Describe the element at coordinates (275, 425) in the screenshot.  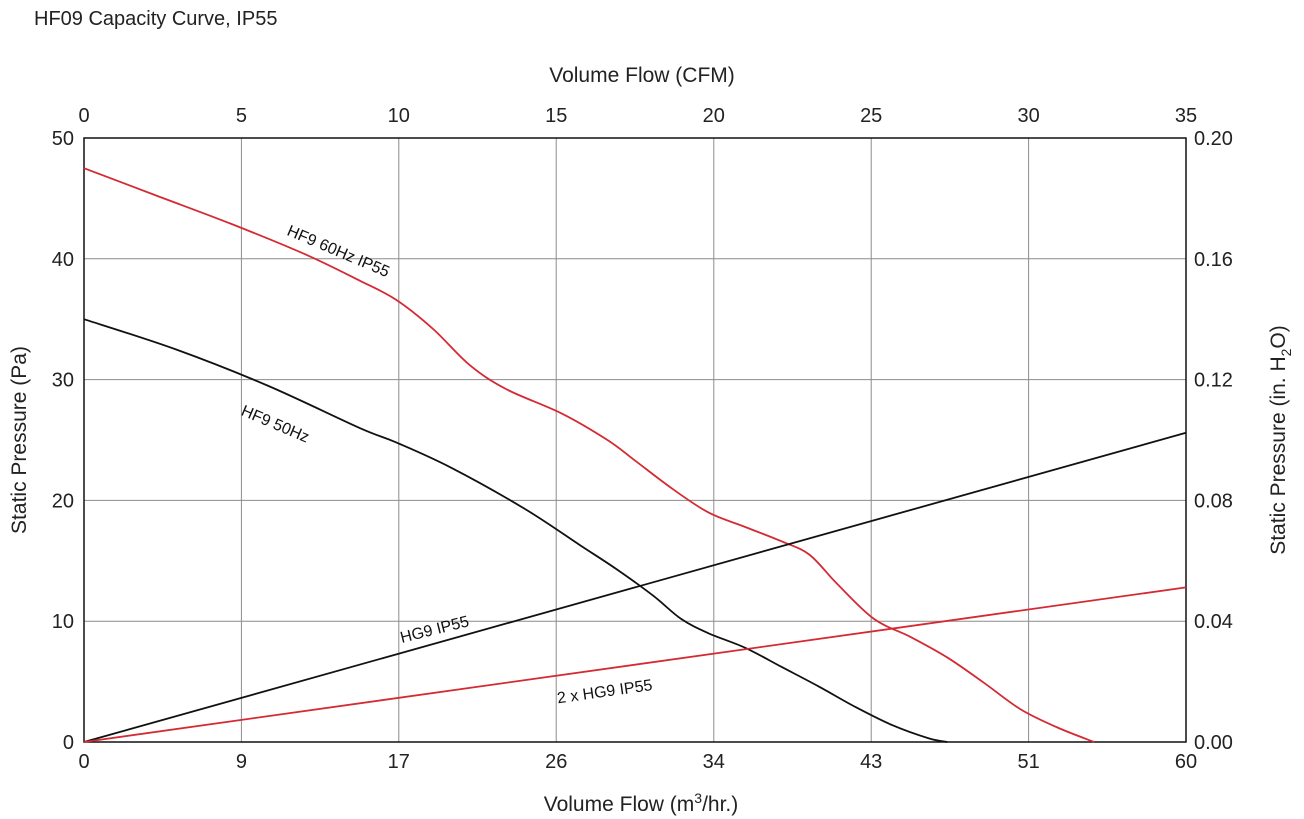
I see `curve-label-hf9-50hz: HF9 50Hz` at that location.